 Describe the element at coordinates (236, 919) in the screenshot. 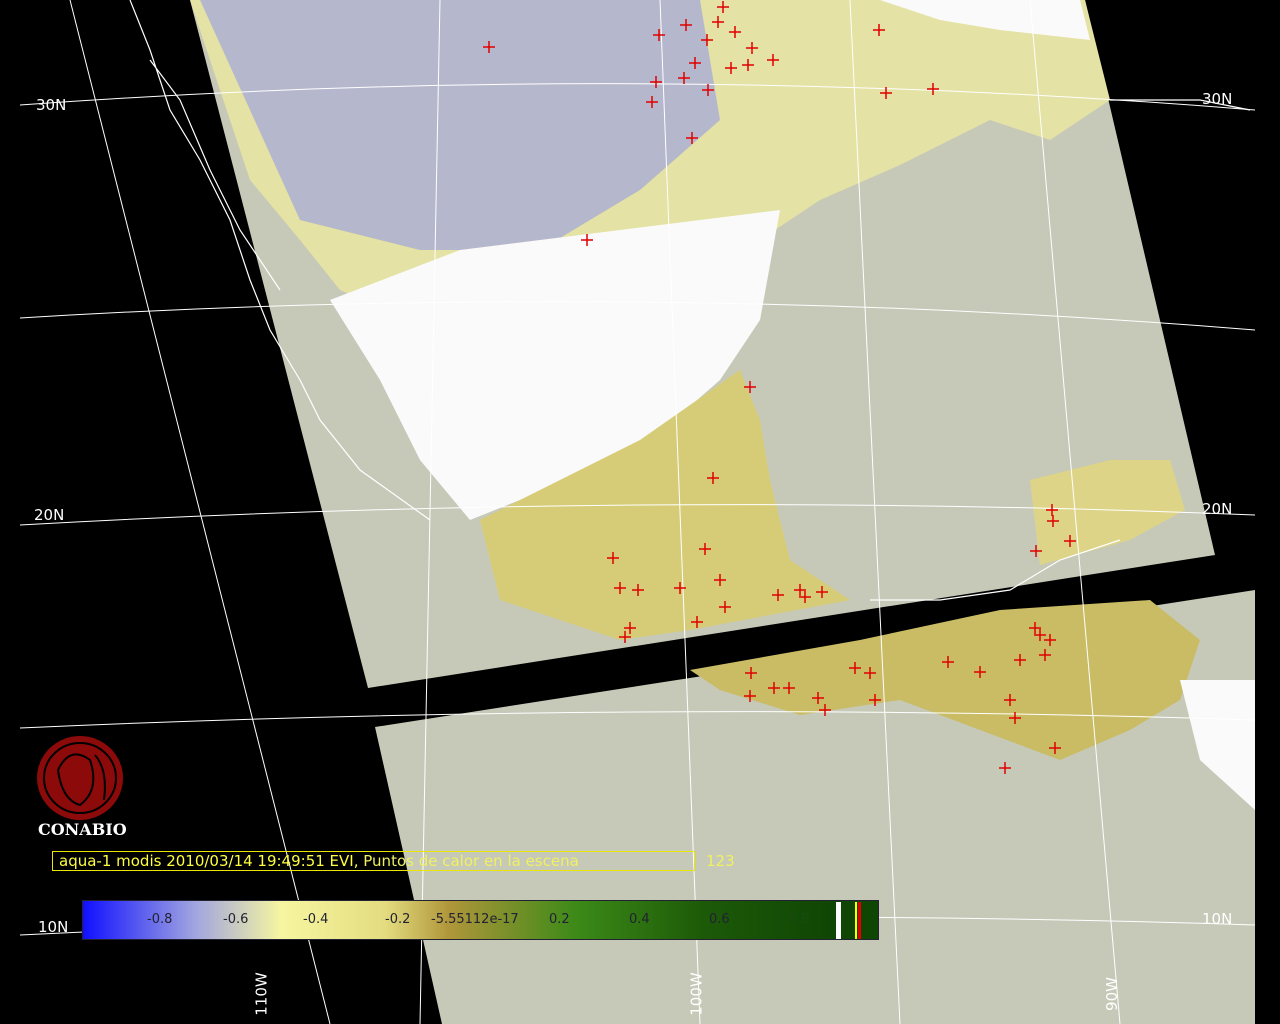

I see `colorbar-tick: -0.6` at that location.